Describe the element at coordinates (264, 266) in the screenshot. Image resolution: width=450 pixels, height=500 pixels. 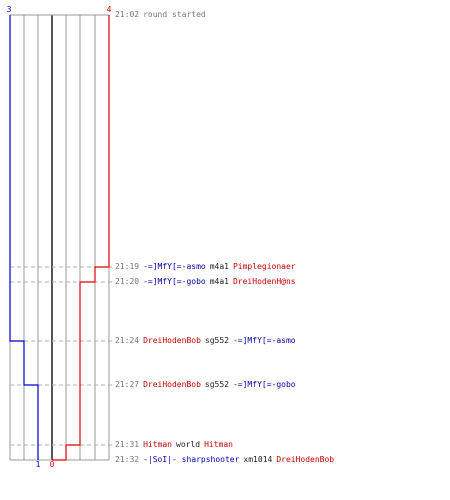
I see `event-part: Pimplegionaer` at that location.